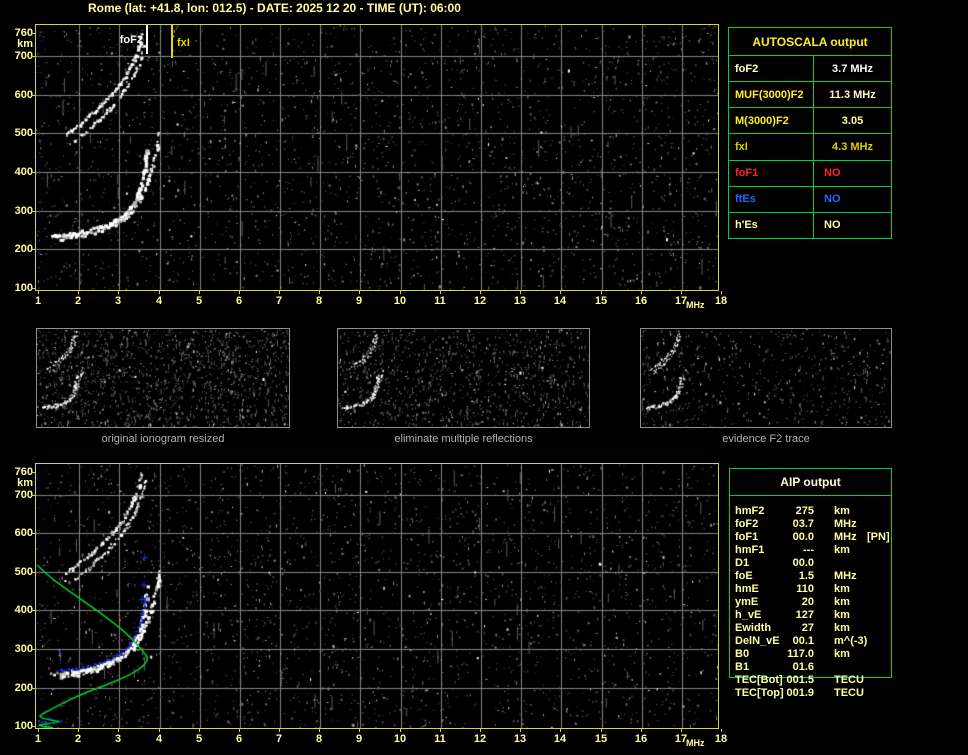 The width and height of the screenshot is (968, 755). I want to click on y-axis-tick-label: 600, so click(23, 95).